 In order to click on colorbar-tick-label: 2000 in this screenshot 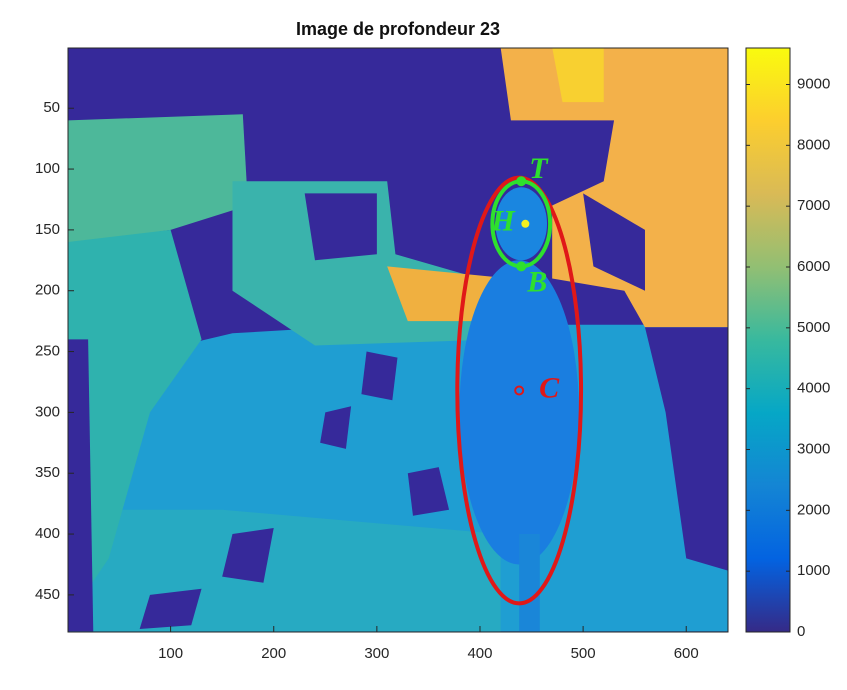, I will do `click(813, 509)`.